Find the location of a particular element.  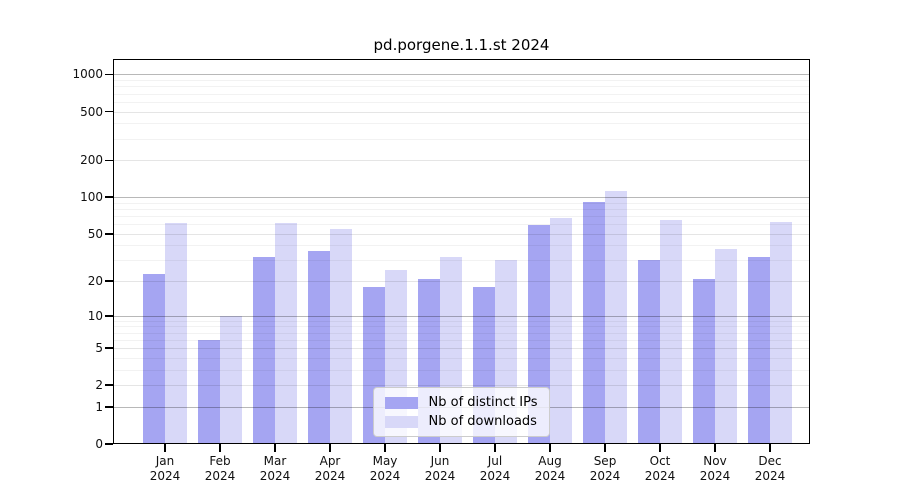

bar-nb-of-downloads-feb is located at coordinates (231, 379).